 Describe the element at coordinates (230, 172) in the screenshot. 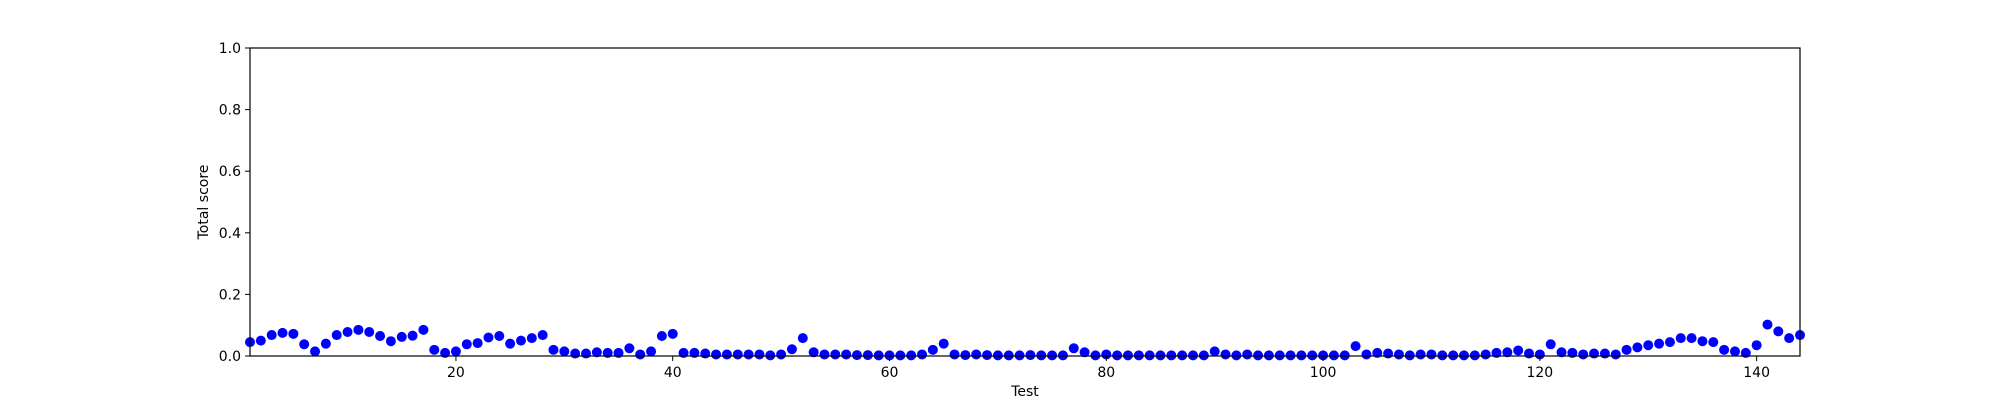

I see `y-tick-label: 0.6` at that location.